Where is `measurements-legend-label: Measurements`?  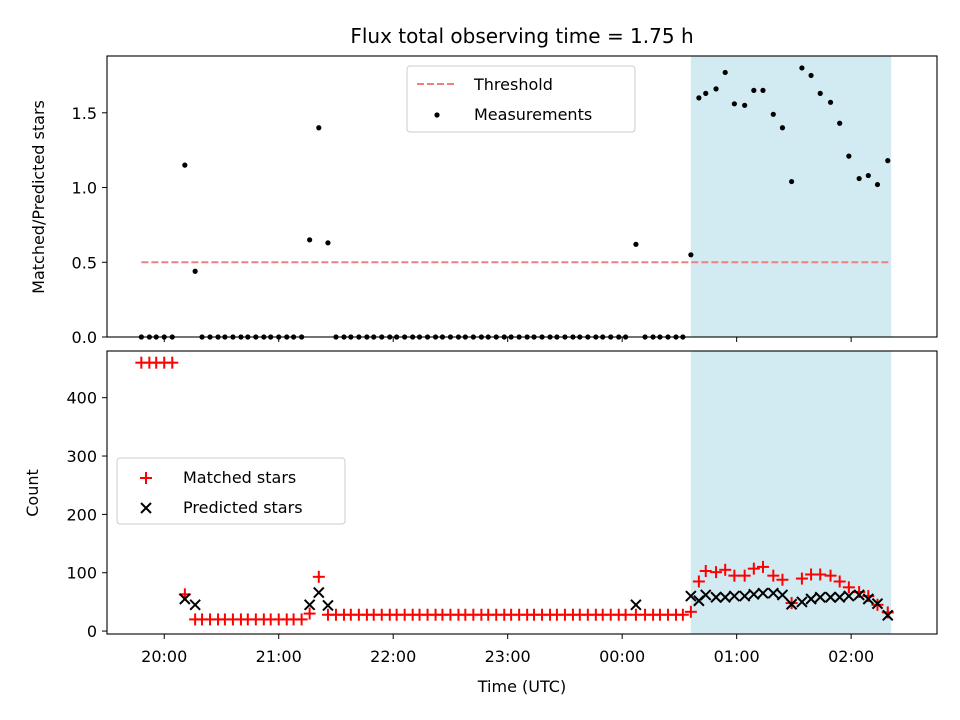 measurements-legend-label: Measurements is located at coordinates (533, 114).